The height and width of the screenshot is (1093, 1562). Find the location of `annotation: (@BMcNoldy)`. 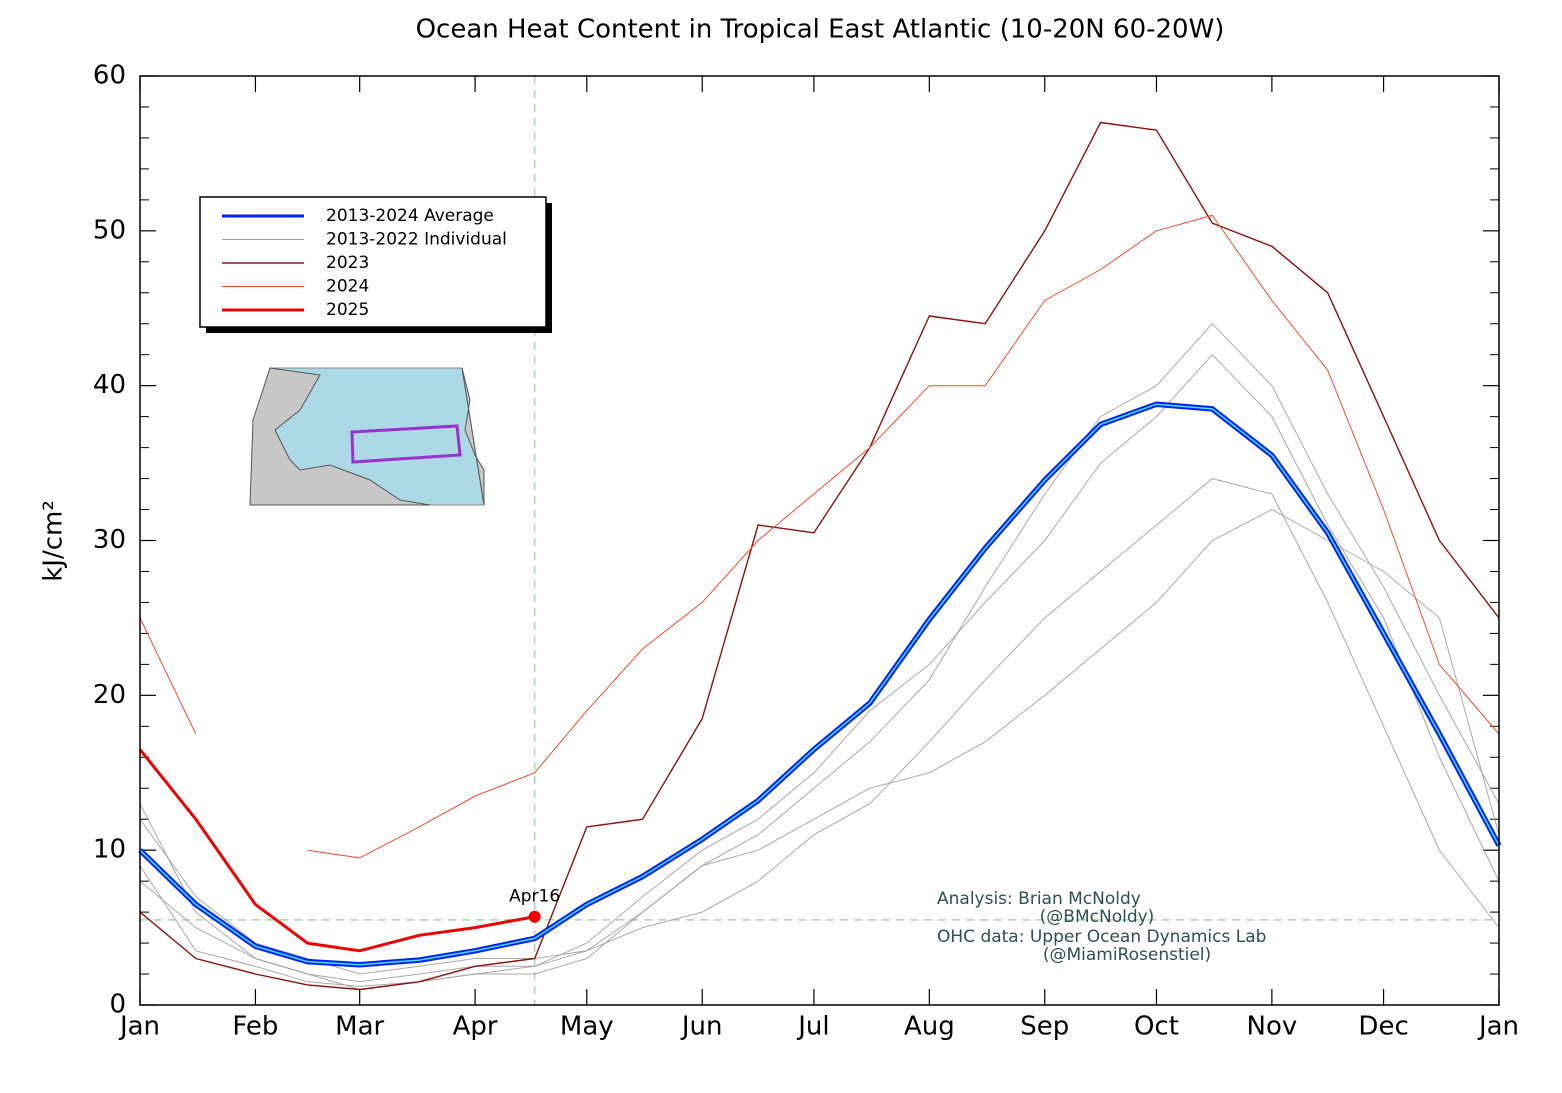

annotation: (@BMcNoldy) is located at coordinates (1097, 917).